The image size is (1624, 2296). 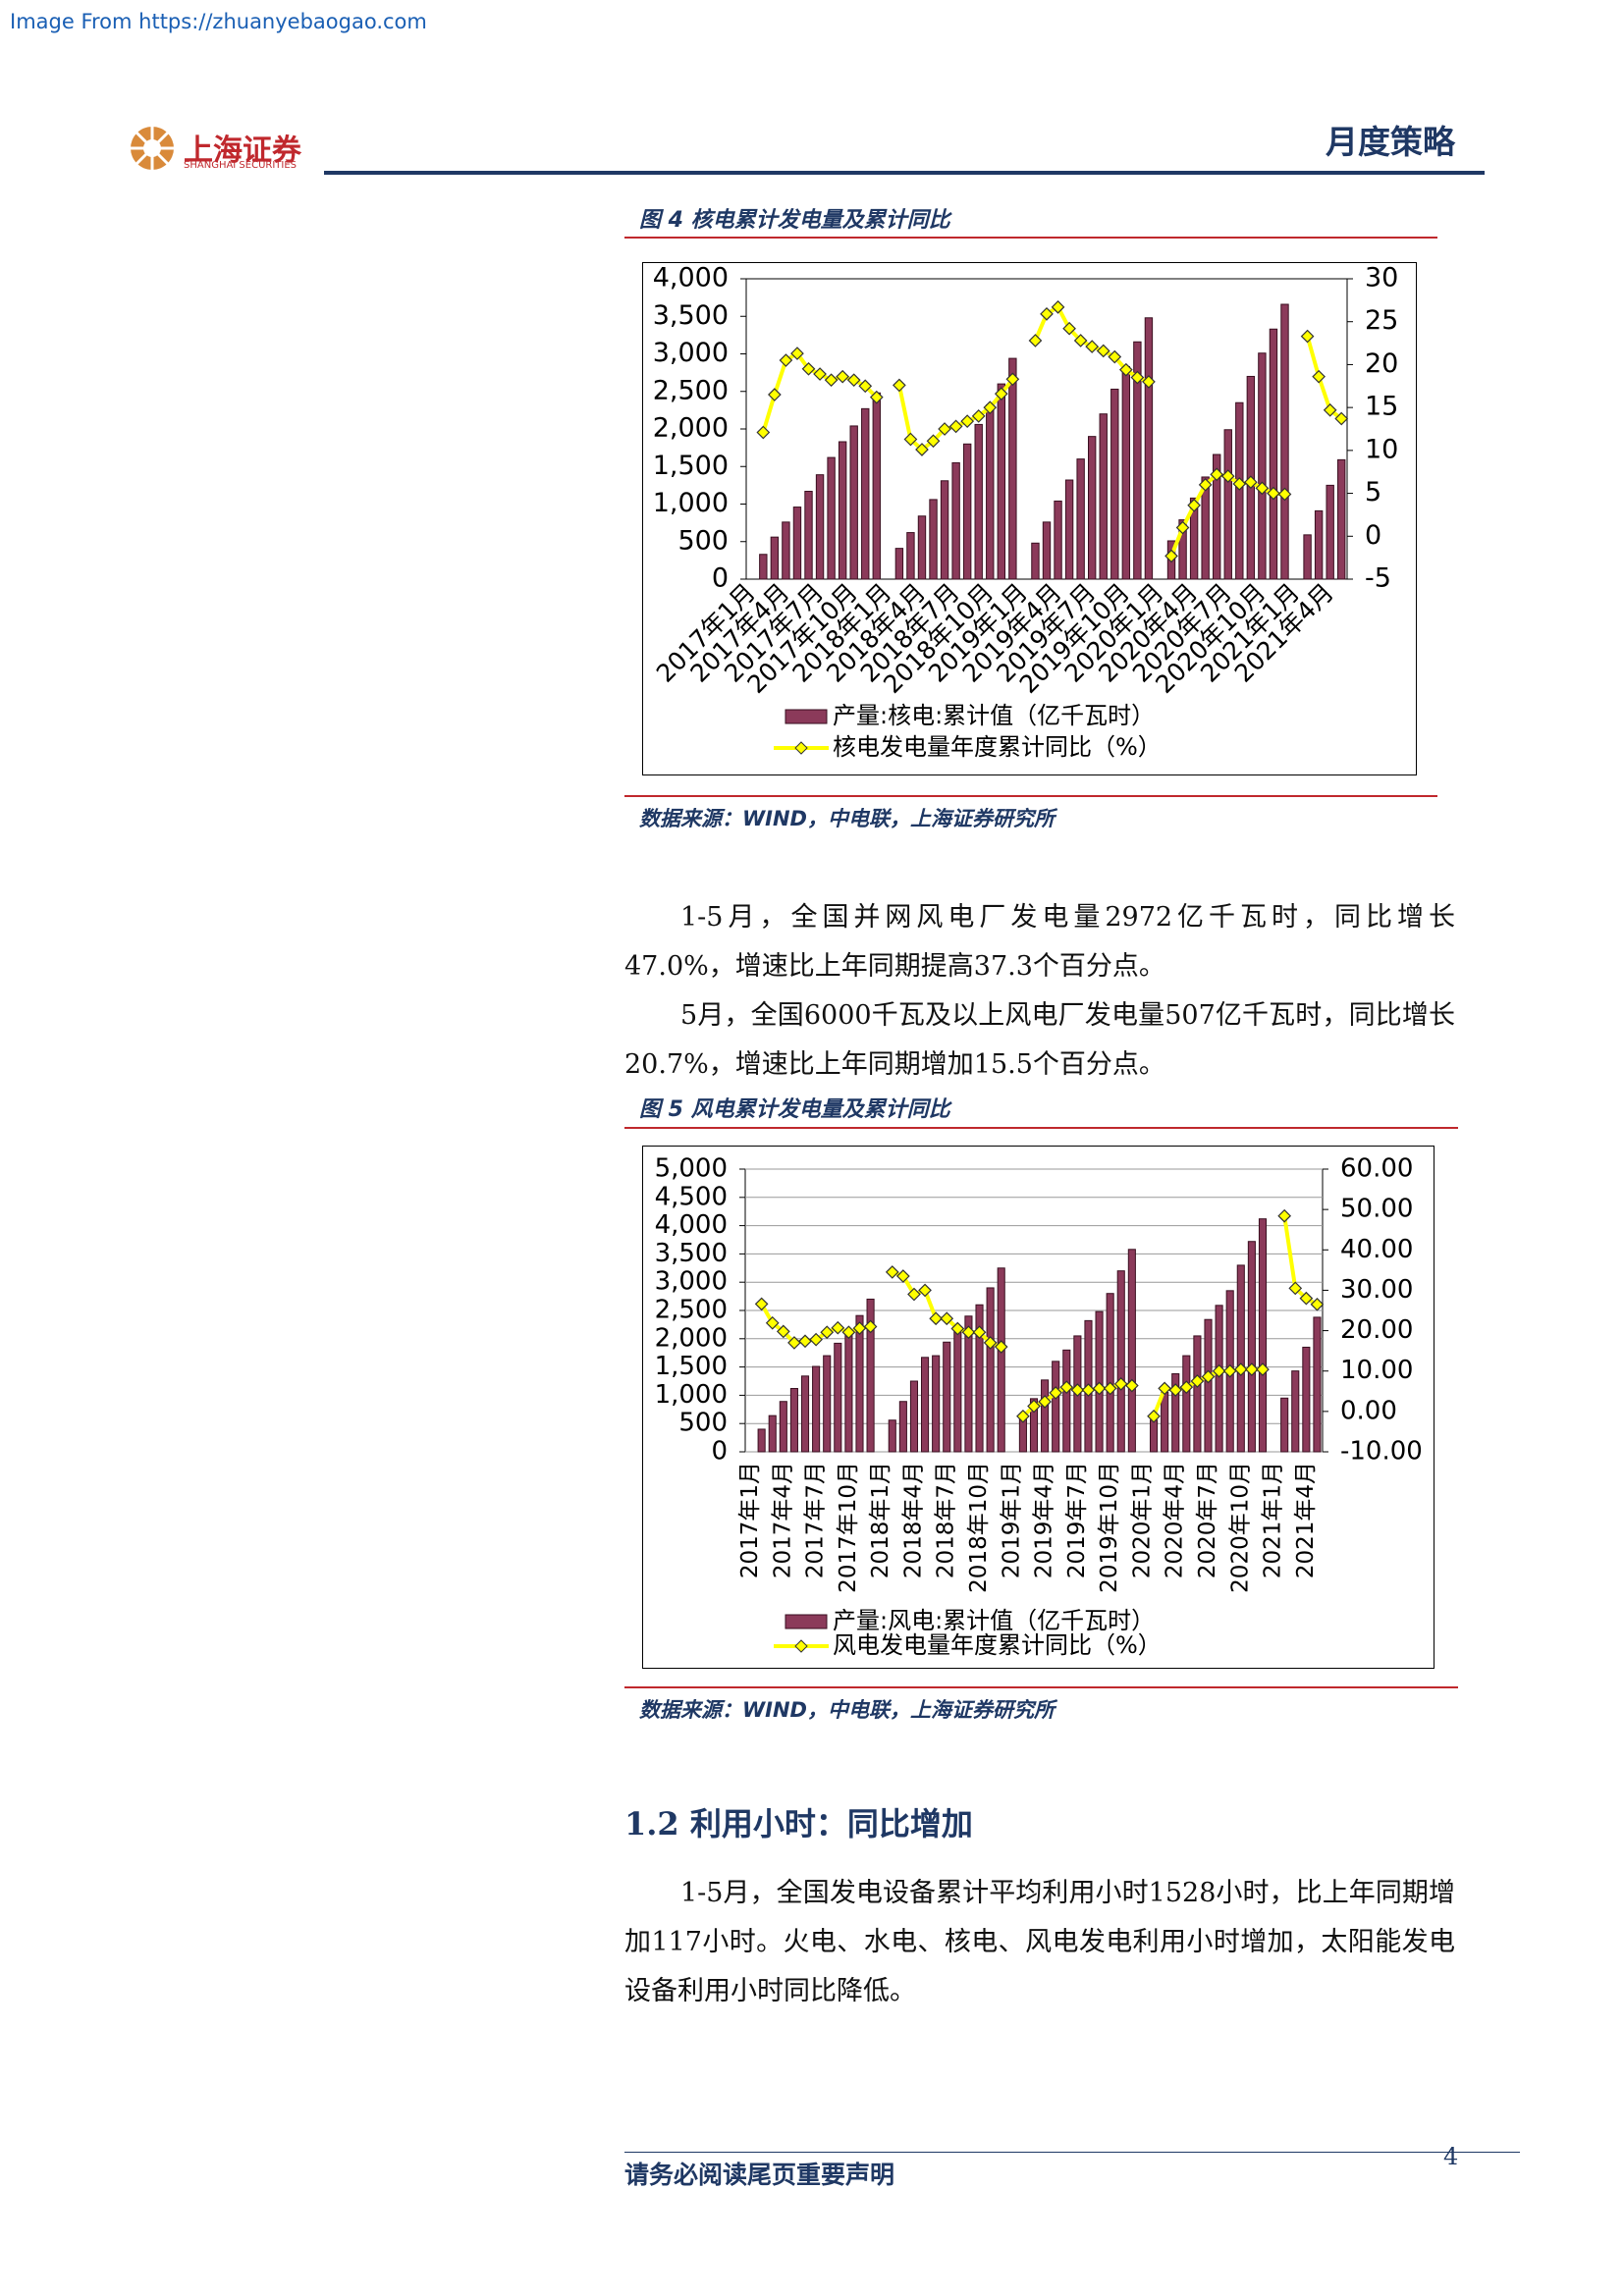 What do you see at coordinates (1381, 364) in the screenshot?
I see `y2-tick-label: 20` at bounding box center [1381, 364].